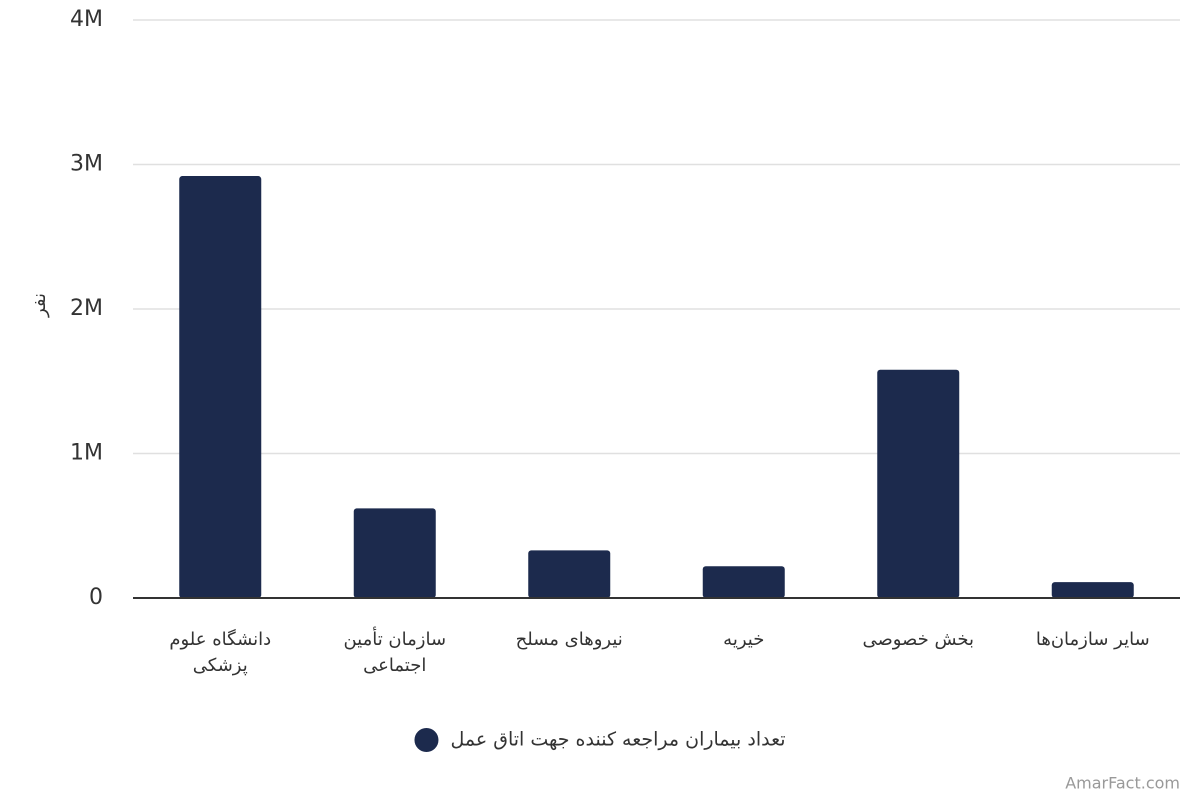 This screenshot has height=800, width=1200. Describe the element at coordinates (395, 652) in the screenshot. I see `x-tick-label: سازمان تأمین اجتماعی` at that location.